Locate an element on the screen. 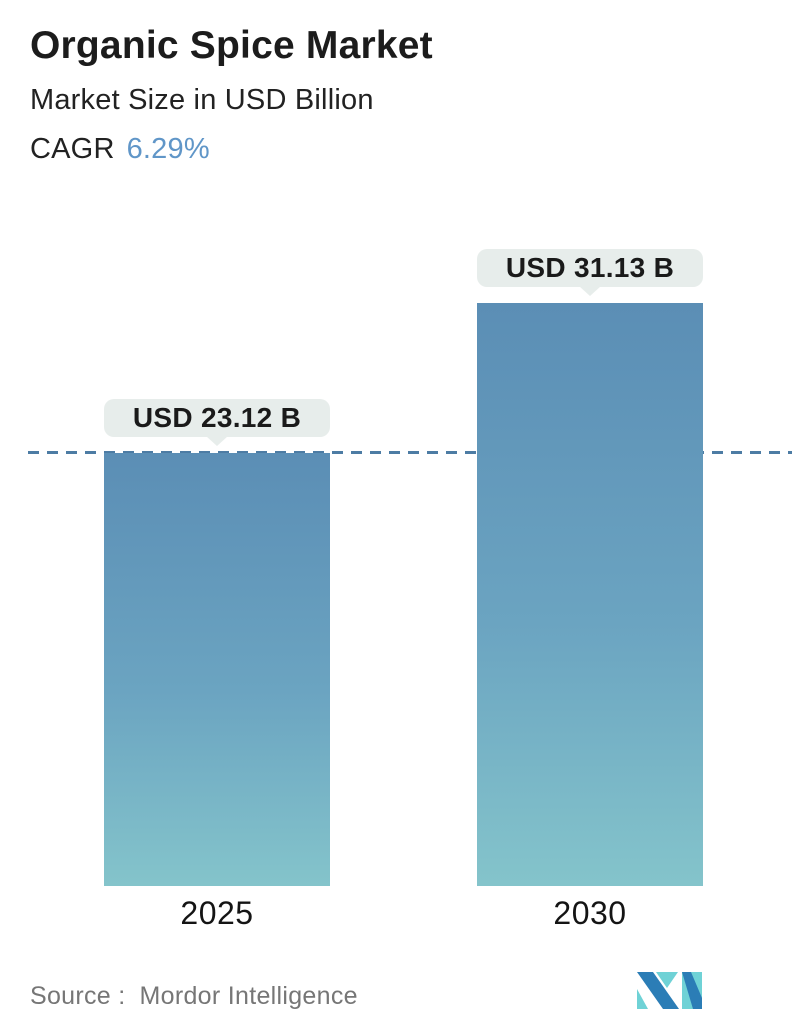  cagr-line: CAGR 6.29% is located at coordinates (120, 149).